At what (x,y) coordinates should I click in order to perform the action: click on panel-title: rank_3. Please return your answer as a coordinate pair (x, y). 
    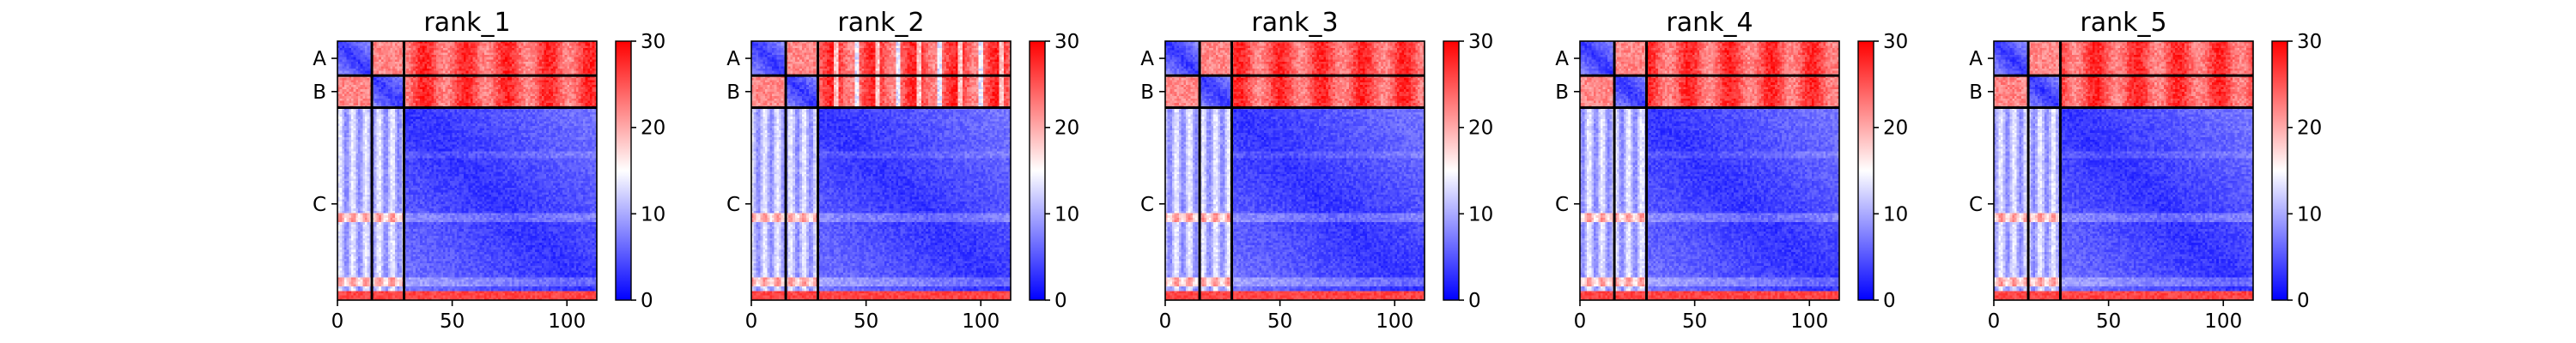
    Looking at the image, I should click on (1294, 23).